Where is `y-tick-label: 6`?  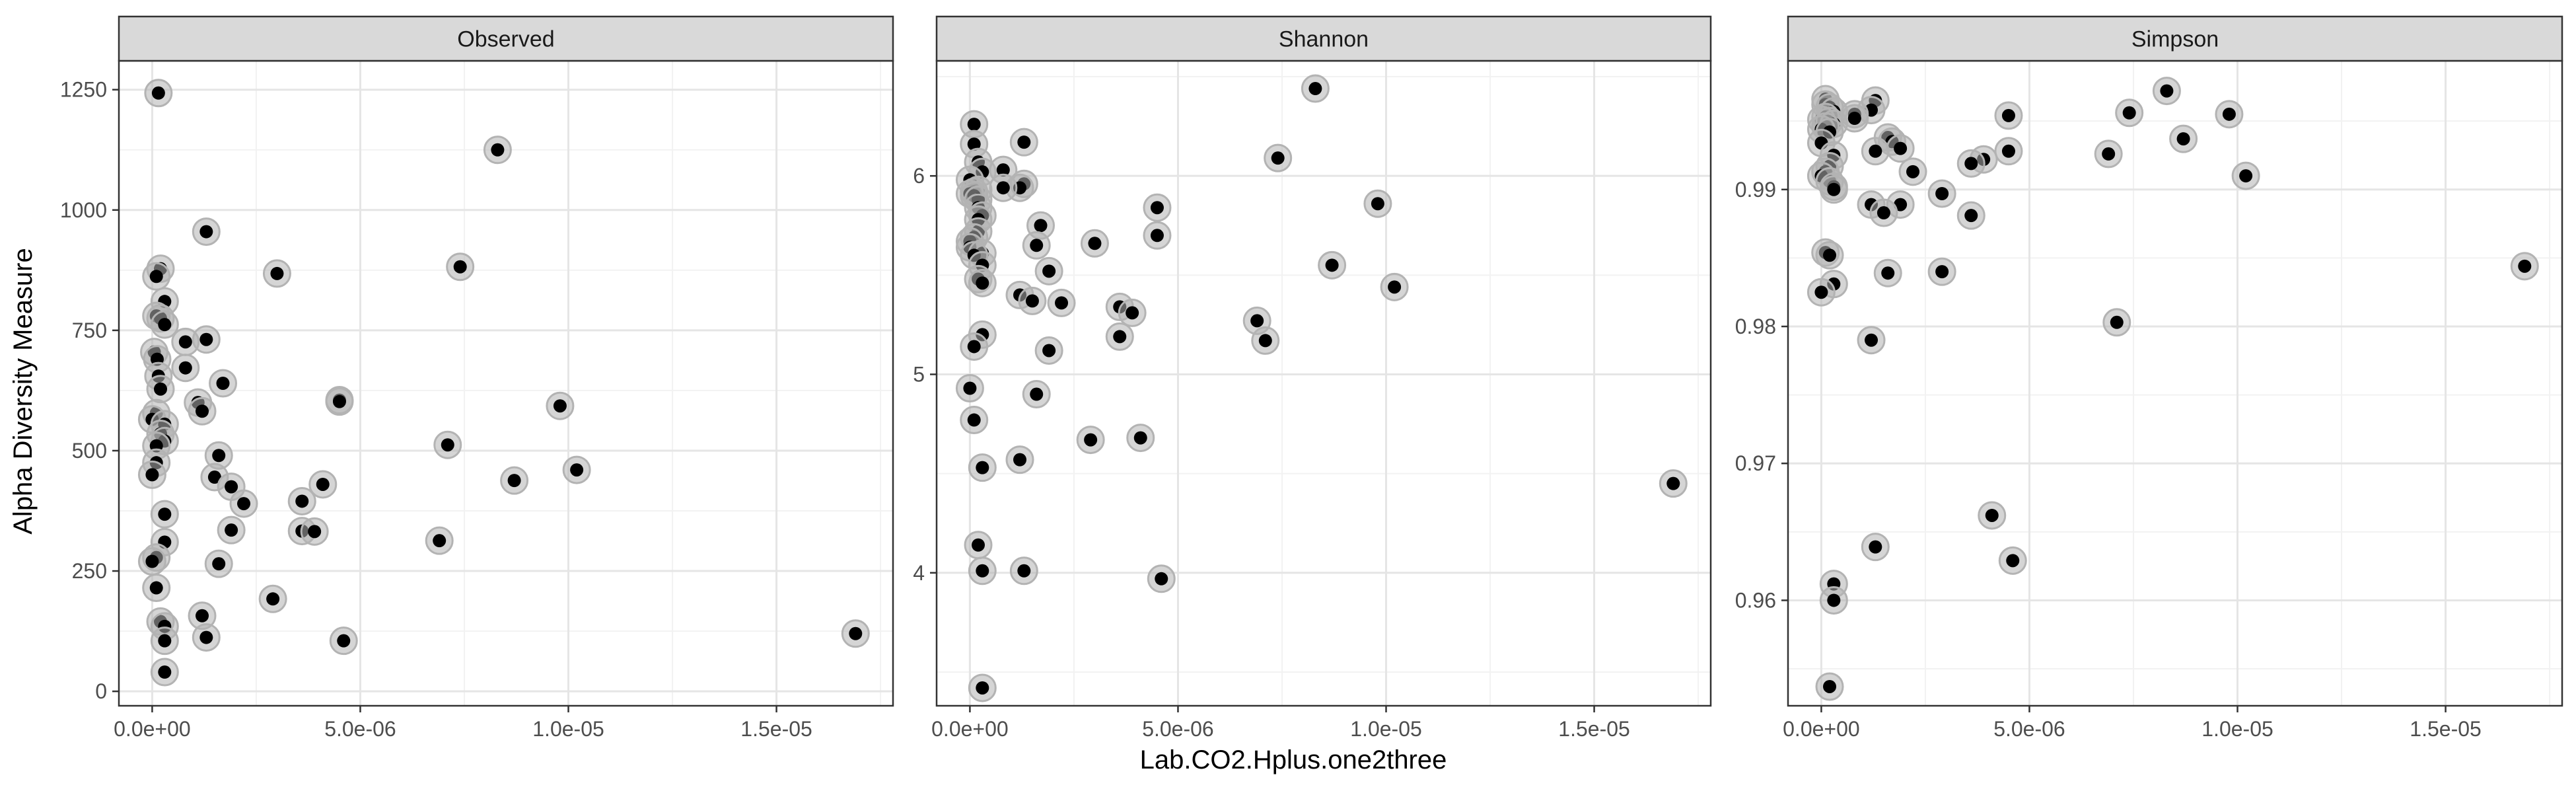 y-tick-label: 6 is located at coordinates (919, 176).